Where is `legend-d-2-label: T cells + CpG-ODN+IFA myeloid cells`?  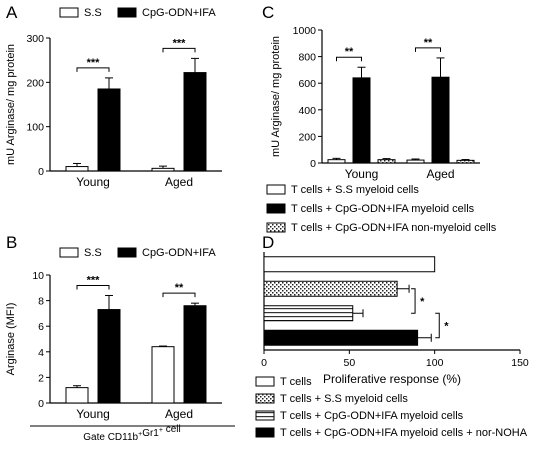 legend-d-2-label: T cells + CpG-ODN+IFA myeloid cells is located at coordinates (372, 416).